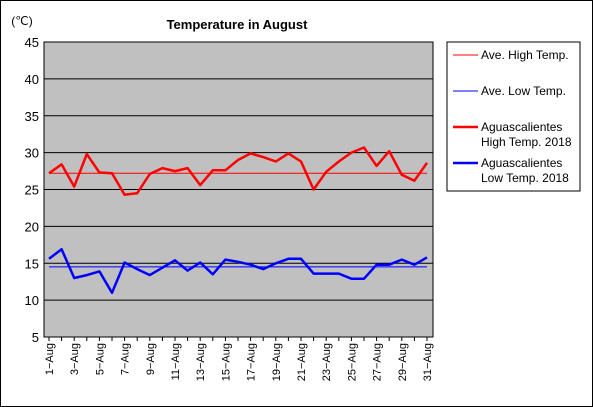  What do you see at coordinates (32, 300) in the screenshot?
I see `y-tick-label: 10` at bounding box center [32, 300].